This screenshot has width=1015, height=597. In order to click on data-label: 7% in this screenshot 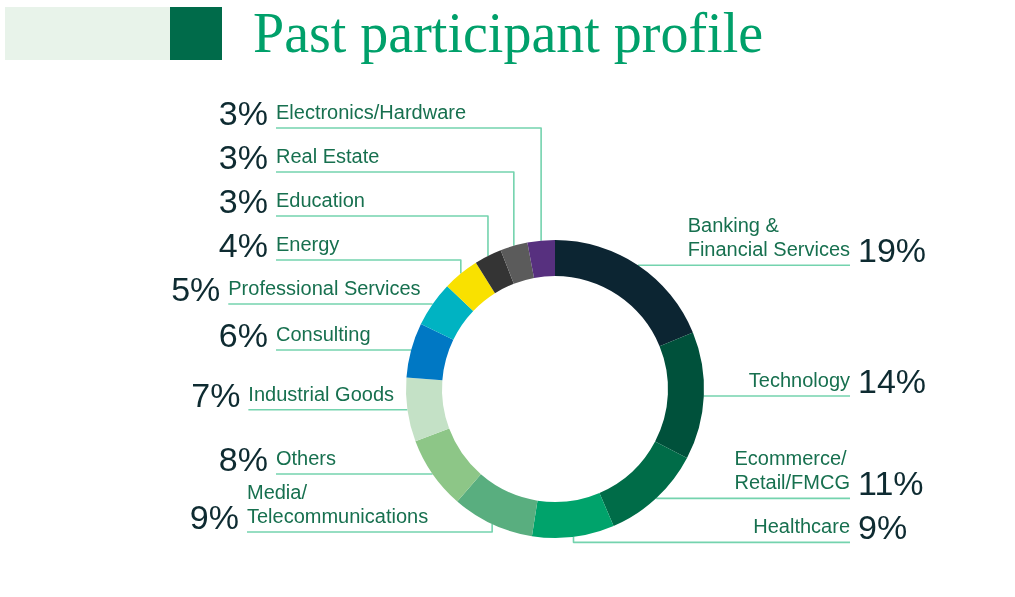, I will do `click(216, 394)`.